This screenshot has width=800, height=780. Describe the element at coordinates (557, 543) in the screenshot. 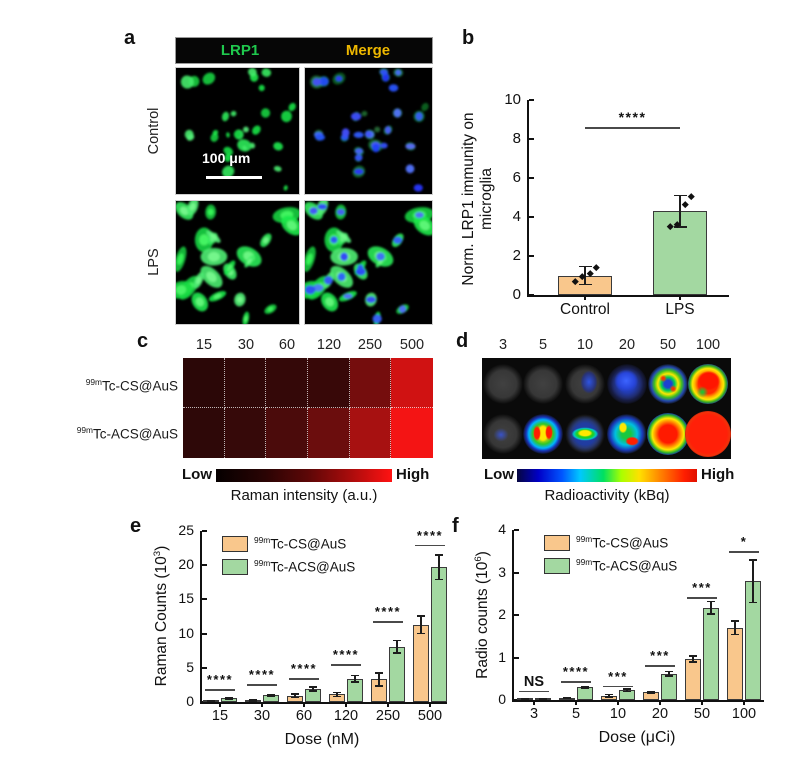

I see `legend-swatch-cs` at that location.